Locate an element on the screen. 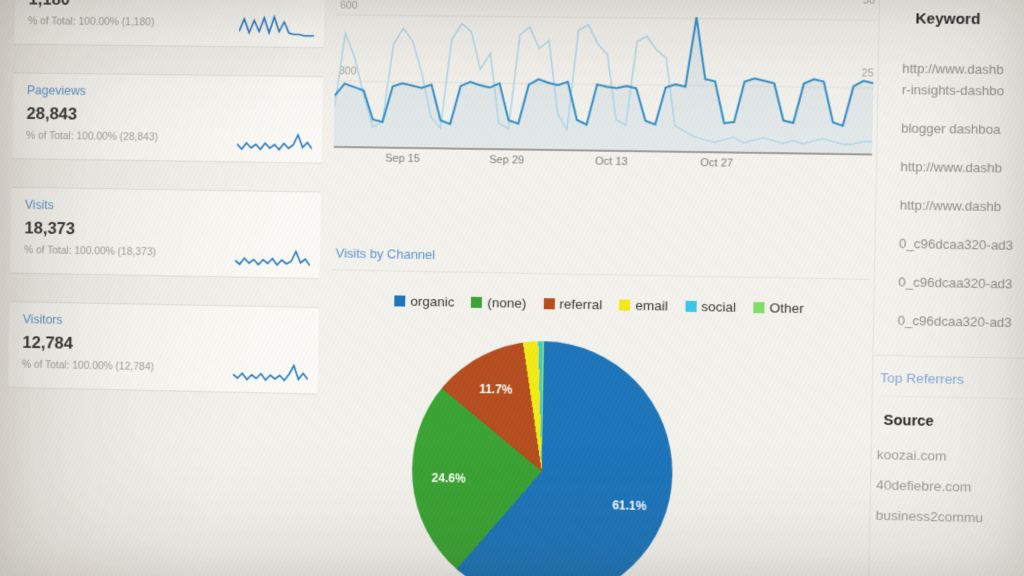 The image size is (1024, 576). pie-slice-percentage-label: 11.7% is located at coordinates (496, 389).